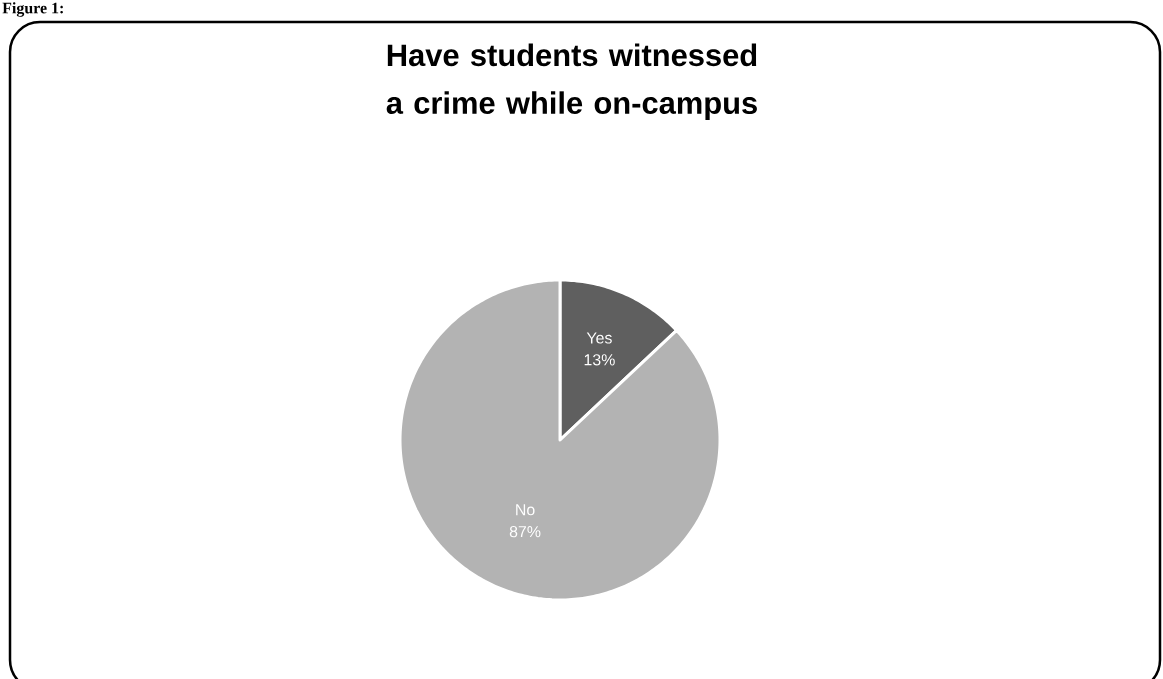 This screenshot has height=679, width=1163. Describe the element at coordinates (32, 9) in the screenshot. I see `caption: Figure 1:` at that location.